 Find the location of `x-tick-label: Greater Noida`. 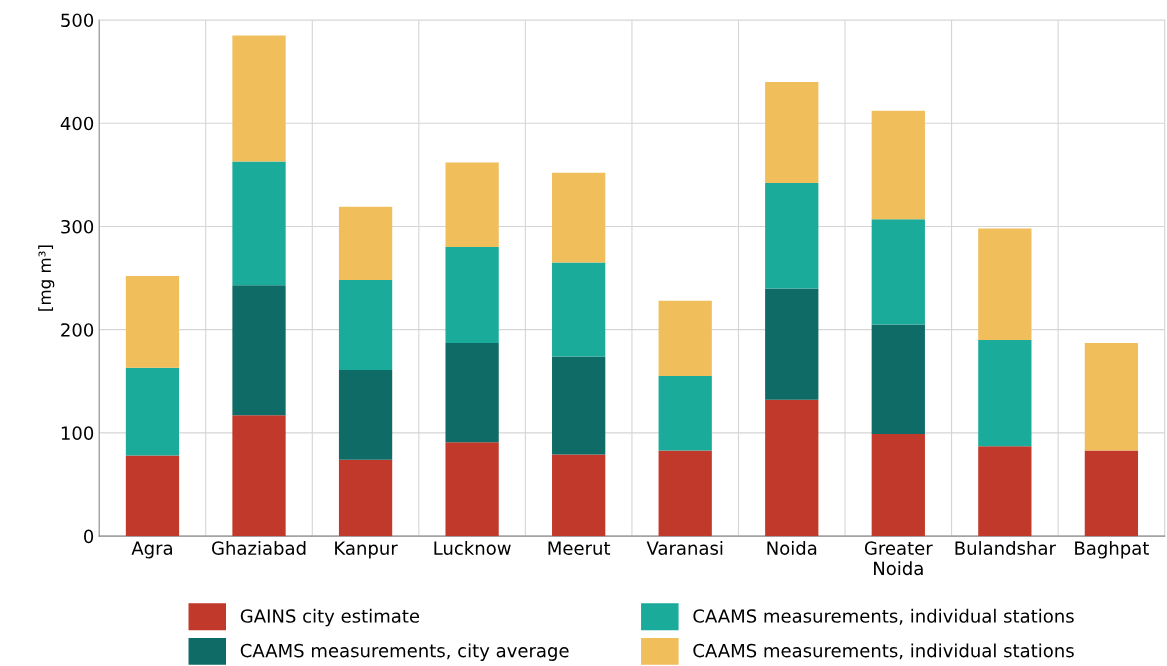

x-tick-label: Greater Noida is located at coordinates (898, 558).